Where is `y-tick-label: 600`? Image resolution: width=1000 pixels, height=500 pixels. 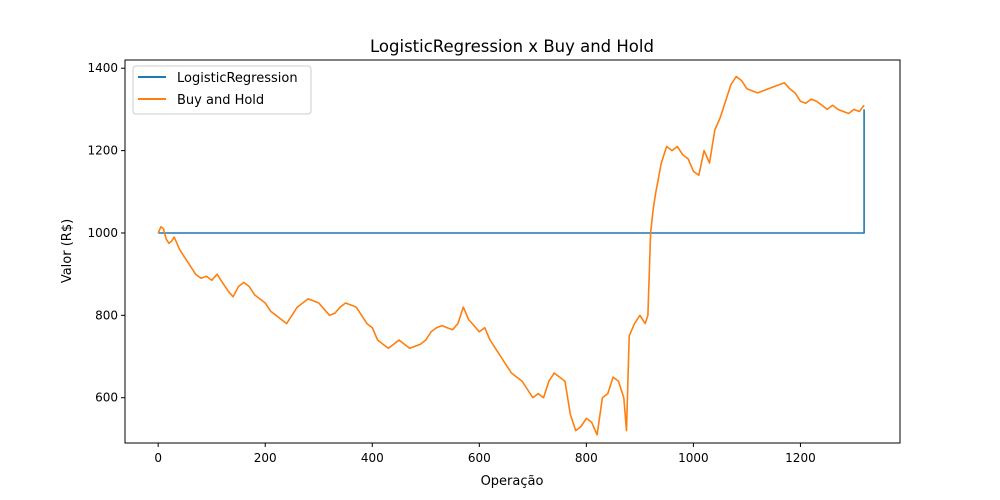
y-tick-label: 600 is located at coordinates (106, 398).